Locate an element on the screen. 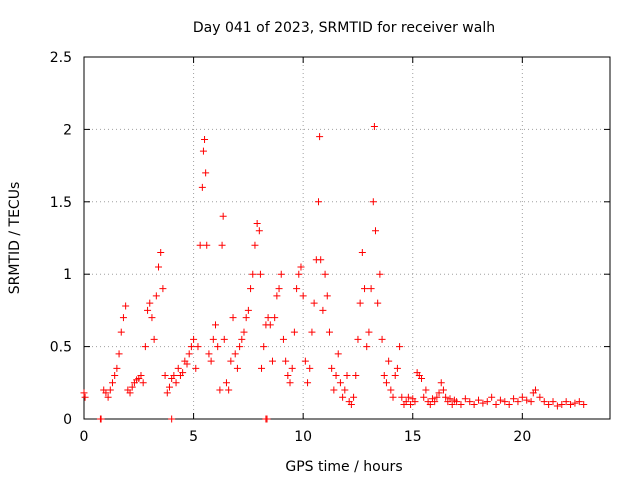 This screenshot has width=640, height=480. y-tick-label: 2.5 is located at coordinates (61, 58).